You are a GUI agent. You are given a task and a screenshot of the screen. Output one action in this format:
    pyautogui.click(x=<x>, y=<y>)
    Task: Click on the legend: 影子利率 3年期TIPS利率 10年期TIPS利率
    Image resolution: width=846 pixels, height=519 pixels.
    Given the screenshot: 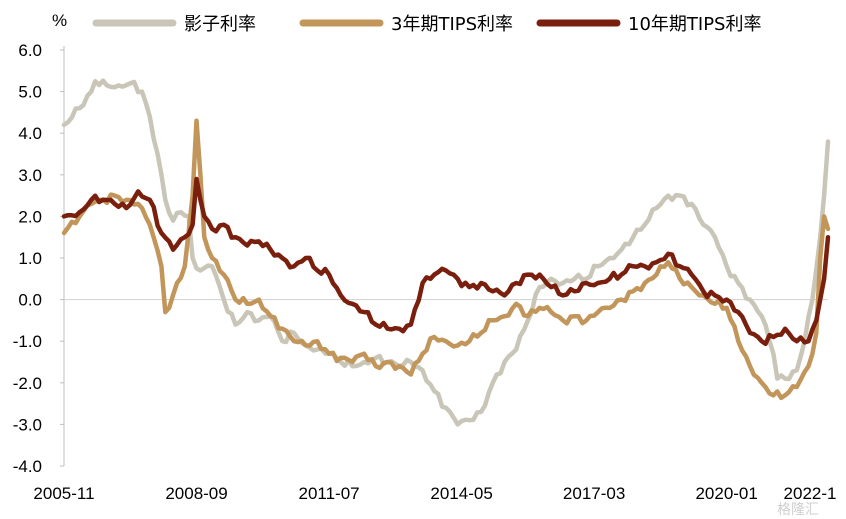 What is the action you would take?
    pyautogui.click(x=427, y=24)
    